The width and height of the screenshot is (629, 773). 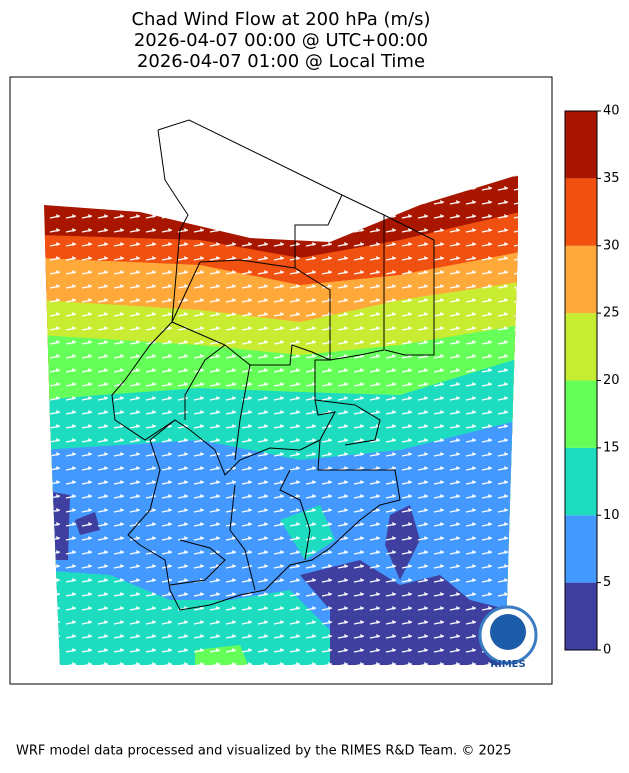 I want to click on colorbar-tick-label: 20, so click(x=611, y=380).